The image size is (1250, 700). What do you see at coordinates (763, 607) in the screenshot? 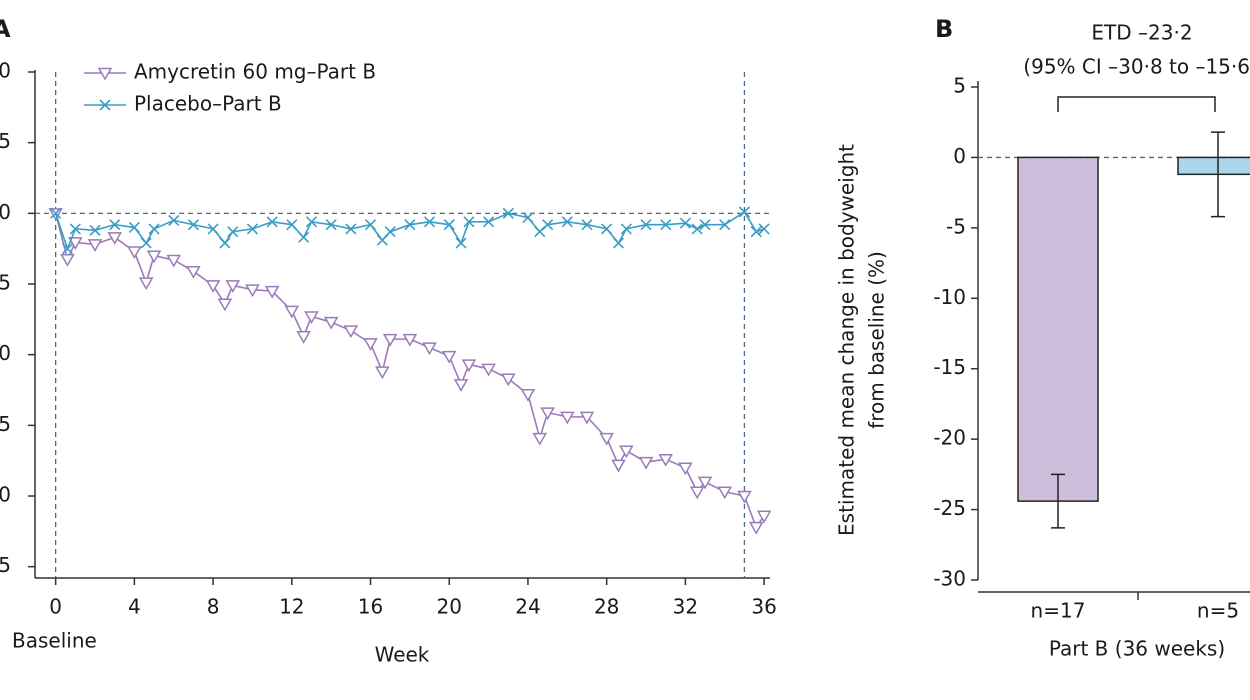
I see `x-tick-label: 36` at bounding box center [763, 607].